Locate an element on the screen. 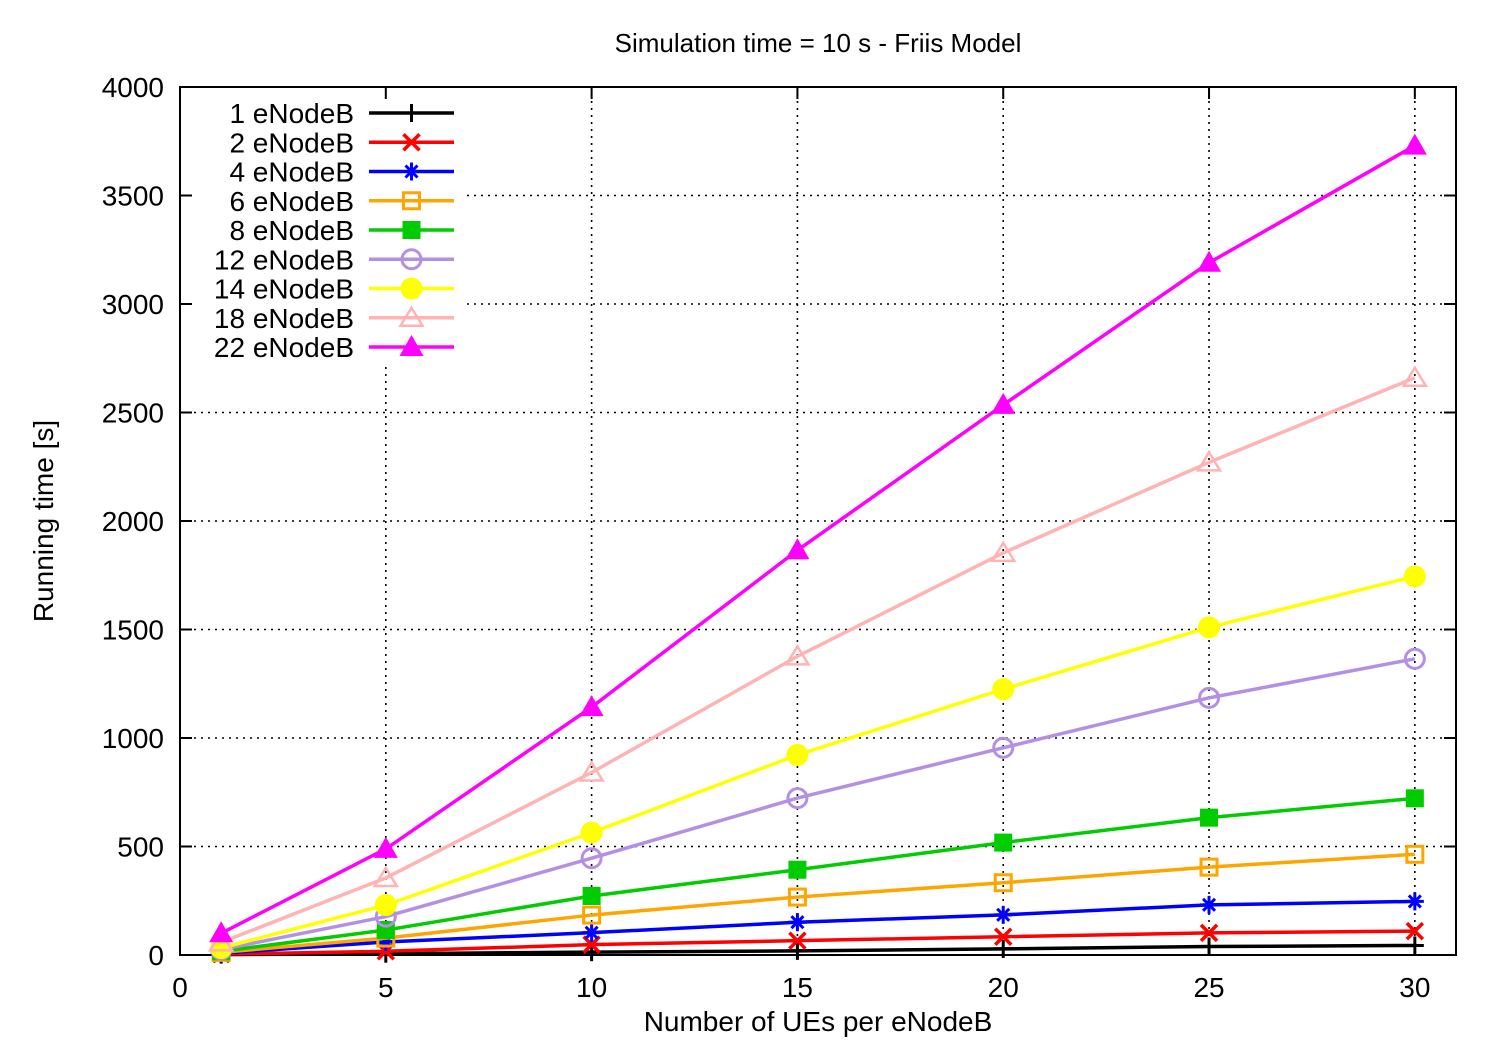  legend-entry: 4 eNodeB is located at coordinates (341, 172).